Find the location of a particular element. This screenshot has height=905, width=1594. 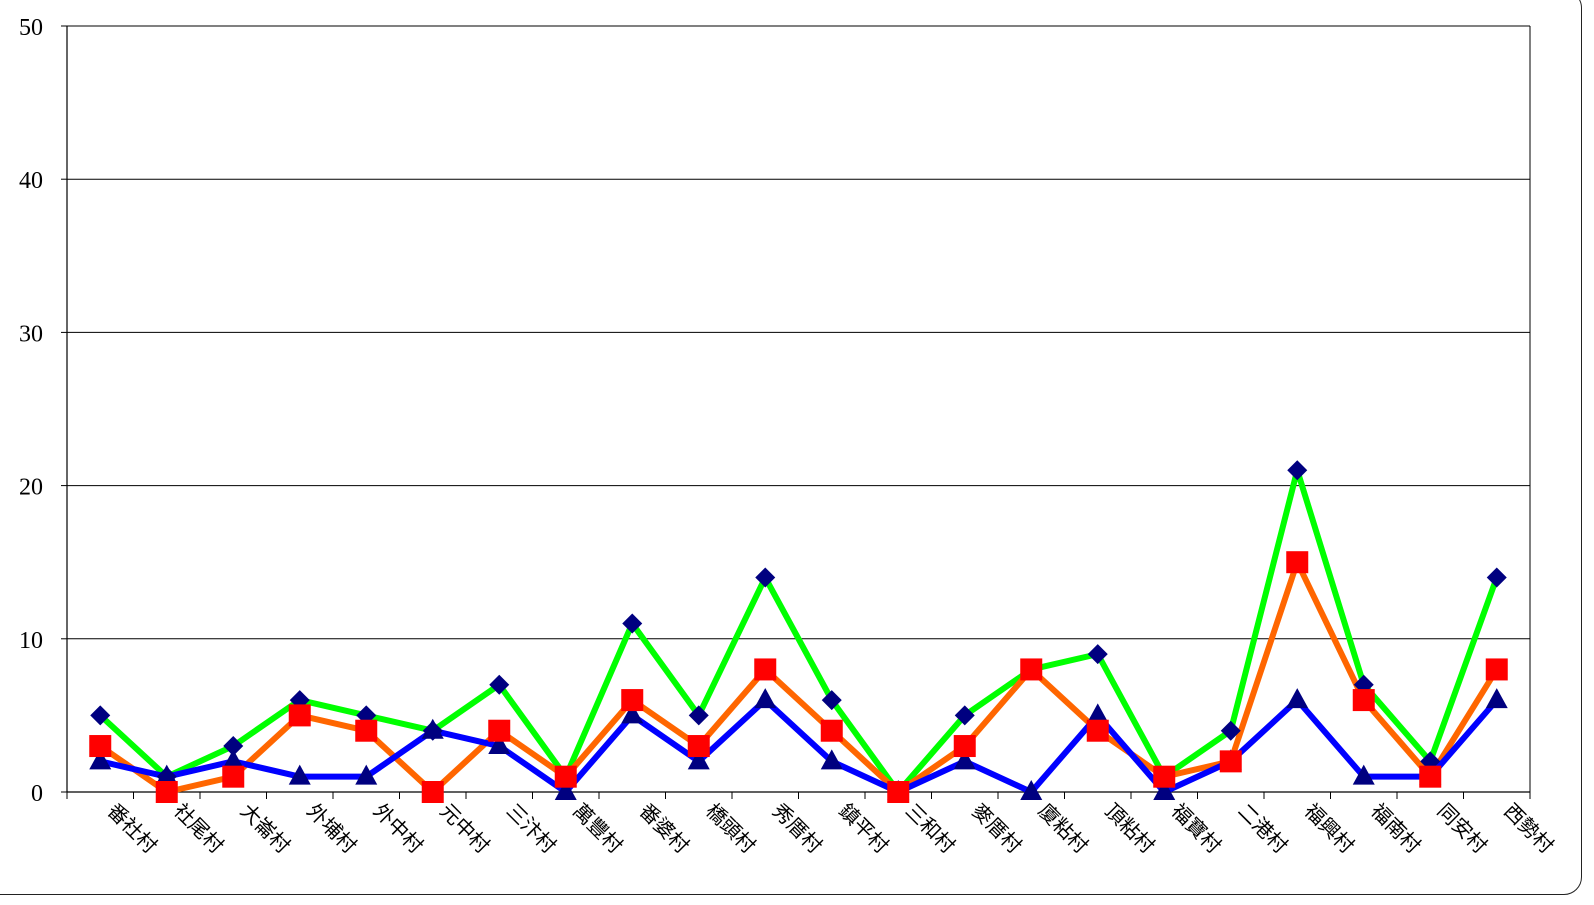

y-tick-label: 0 is located at coordinates (37, 794).